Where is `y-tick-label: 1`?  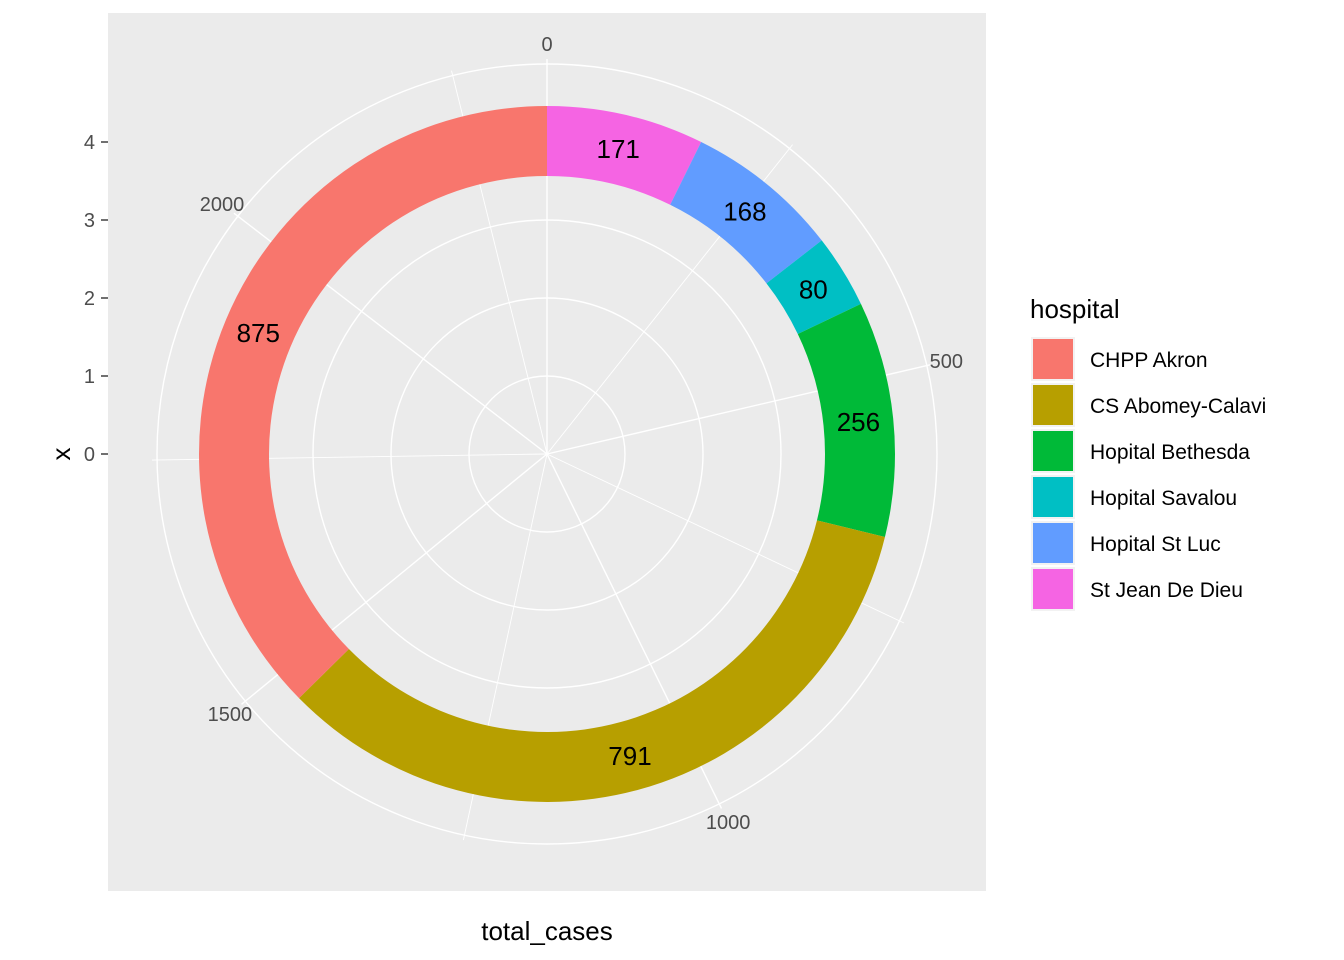 y-tick-label: 1 is located at coordinates (89, 377).